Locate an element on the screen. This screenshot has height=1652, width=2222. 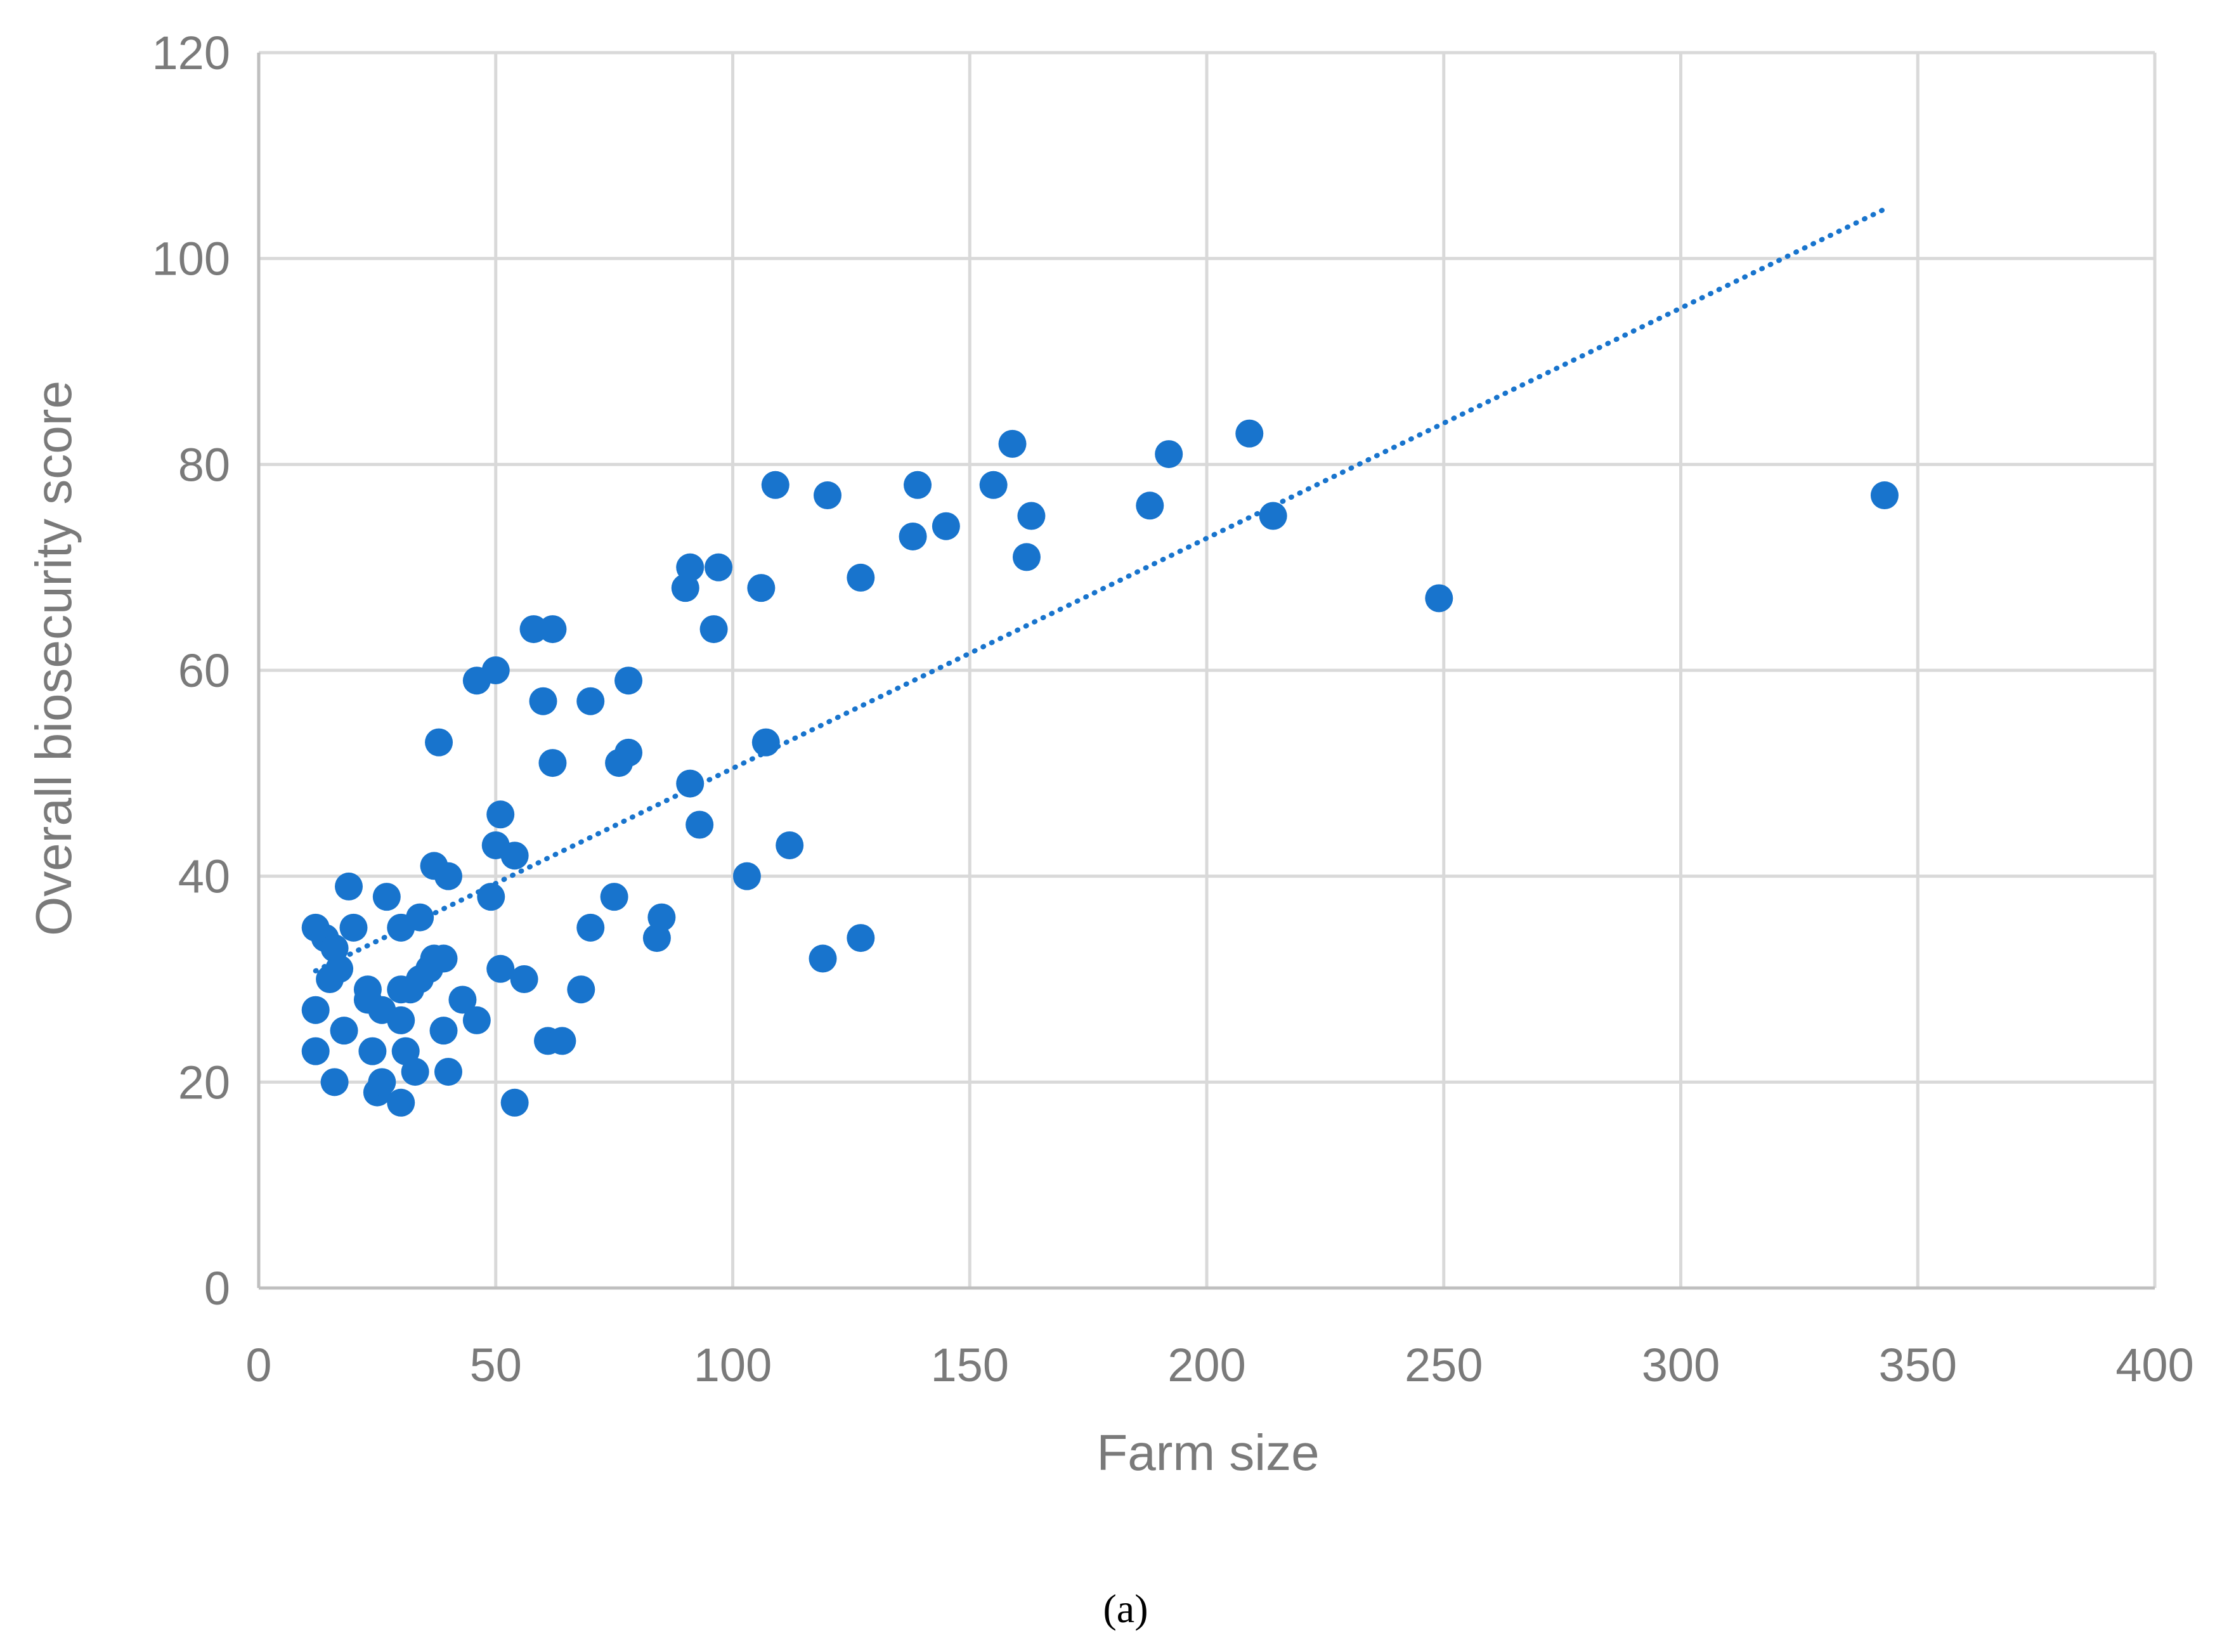
x-tick-label: 0 is located at coordinates (258, 1365).